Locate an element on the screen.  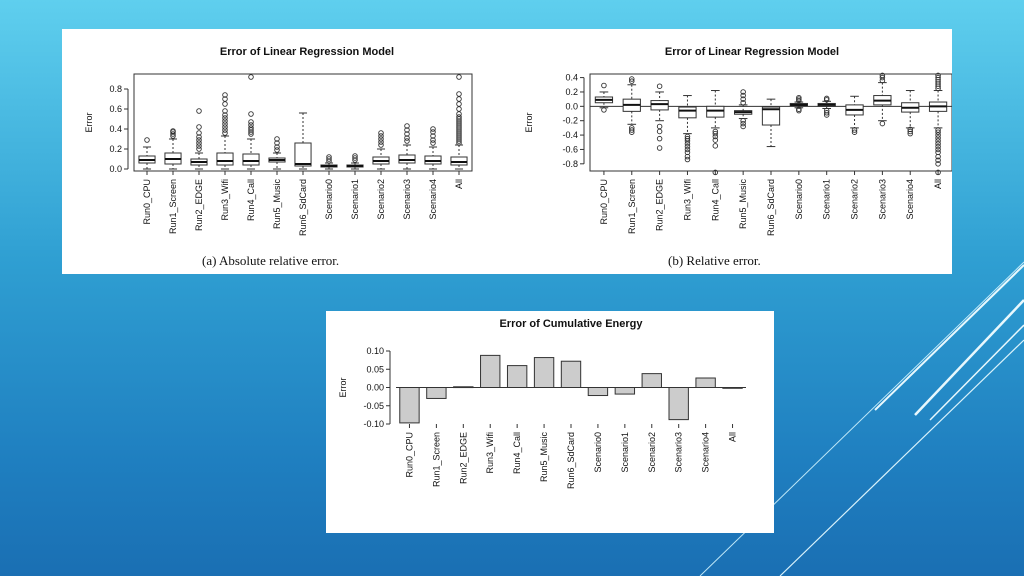
bar-Run5_Music is located at coordinates (544, 372).